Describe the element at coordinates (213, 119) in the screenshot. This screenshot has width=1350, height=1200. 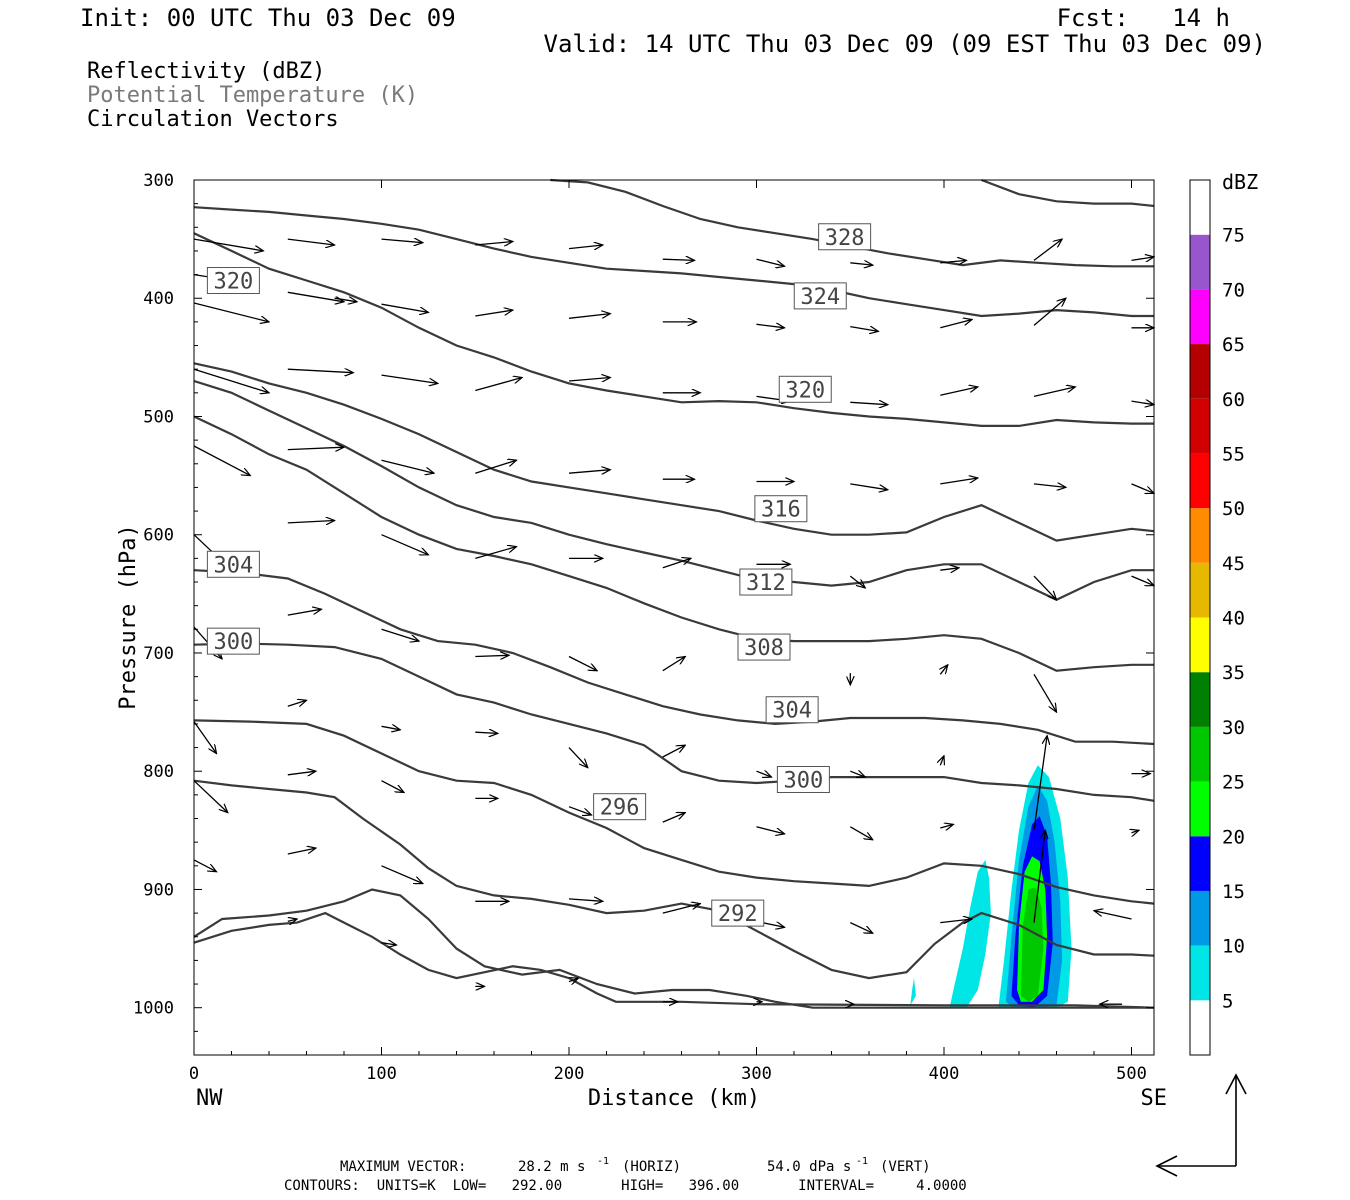
I see `field-vectors-label: Circulation Vectors` at that location.